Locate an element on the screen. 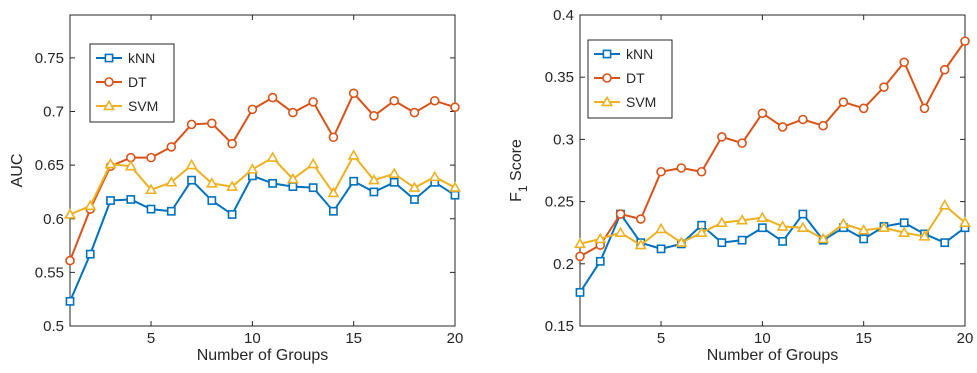 The image size is (977, 373). y-tick-label: 0.35 is located at coordinates (559, 77).